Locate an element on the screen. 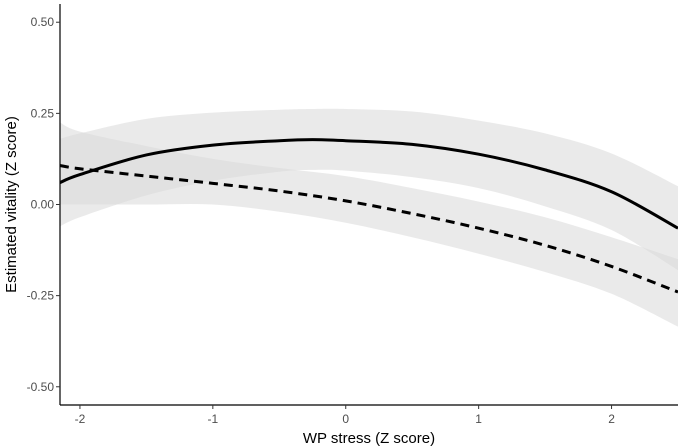  x-tick-label: -2 is located at coordinates (80, 419).